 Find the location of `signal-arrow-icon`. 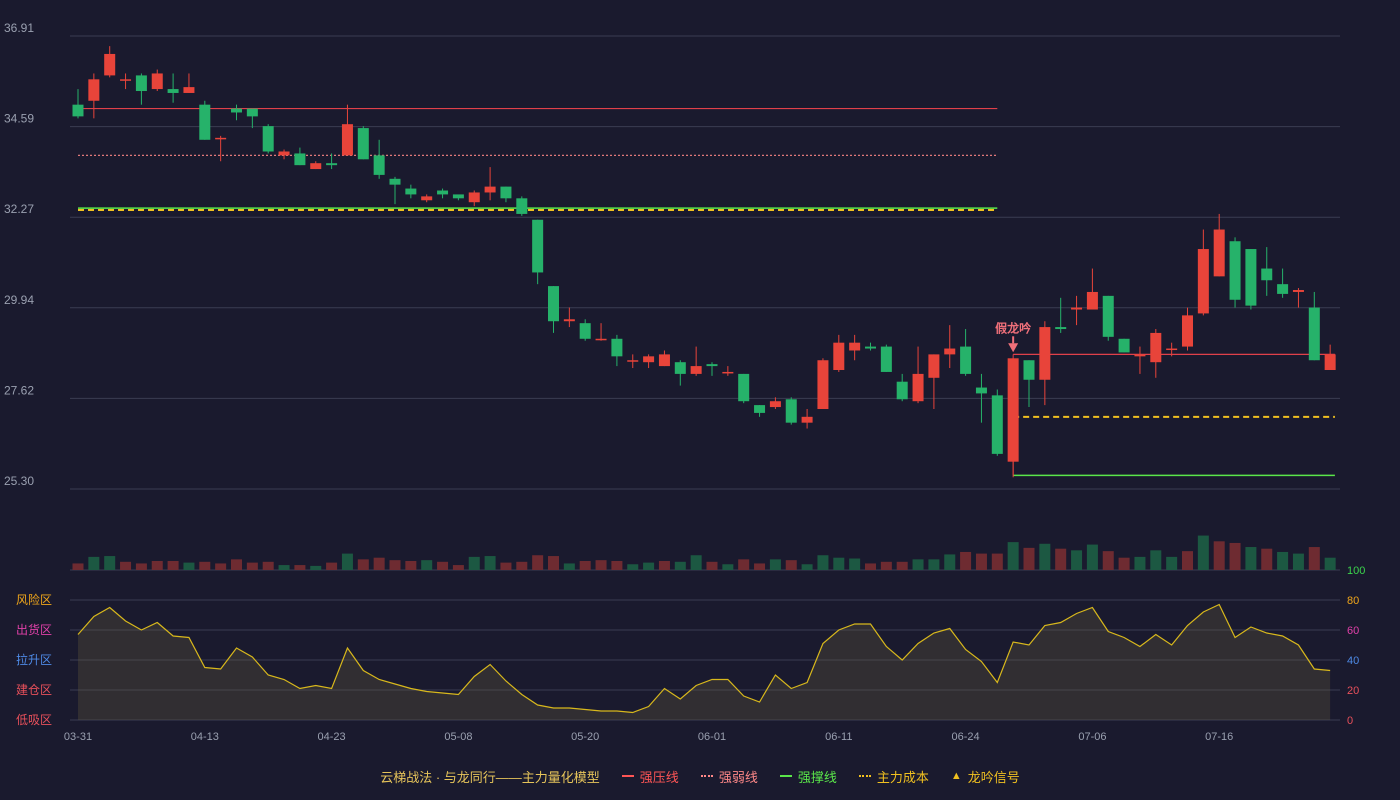

signal-arrow-icon is located at coordinates (1013, 348).